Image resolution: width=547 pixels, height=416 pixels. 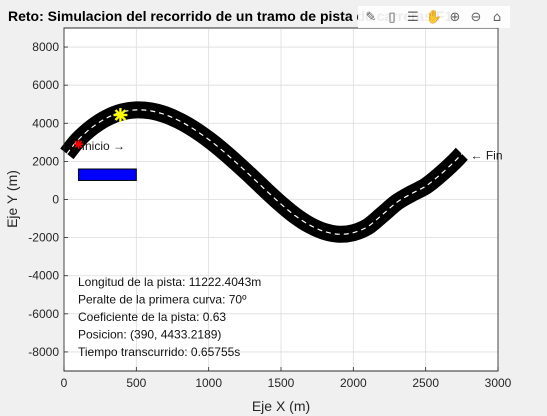 I want to click on annotation-inicio: Inicio →, so click(x=103, y=146).